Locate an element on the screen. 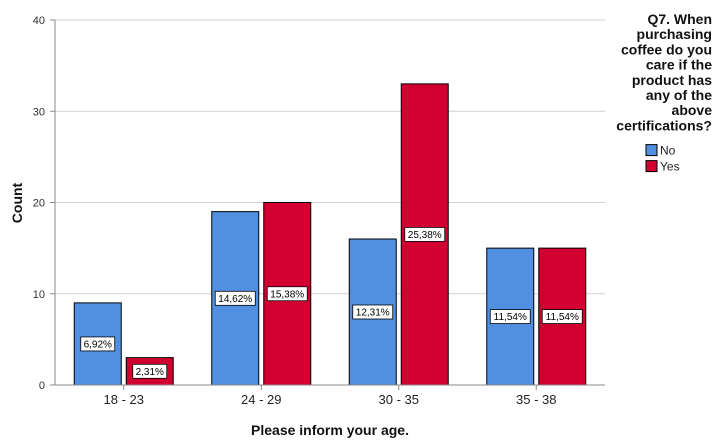 This screenshot has height=443, width=717. data-label: 12,31% is located at coordinates (373, 313).